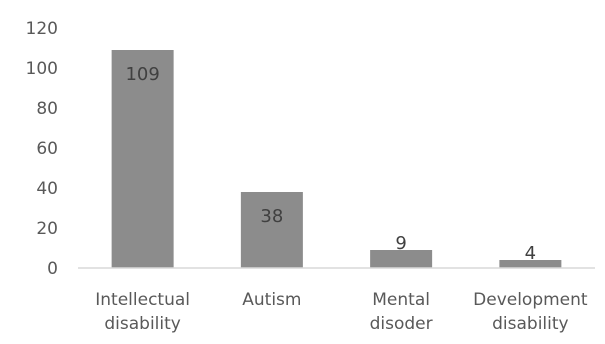  Describe the element at coordinates (142, 74) in the screenshot. I see `data-label: 109` at that location.